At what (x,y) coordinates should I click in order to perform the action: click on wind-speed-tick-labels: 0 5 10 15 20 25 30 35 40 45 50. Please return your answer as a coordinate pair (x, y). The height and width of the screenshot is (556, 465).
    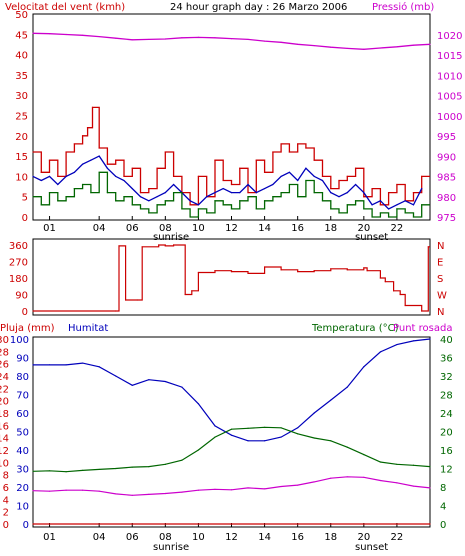
    Looking at the image, I should click on (21, 117).